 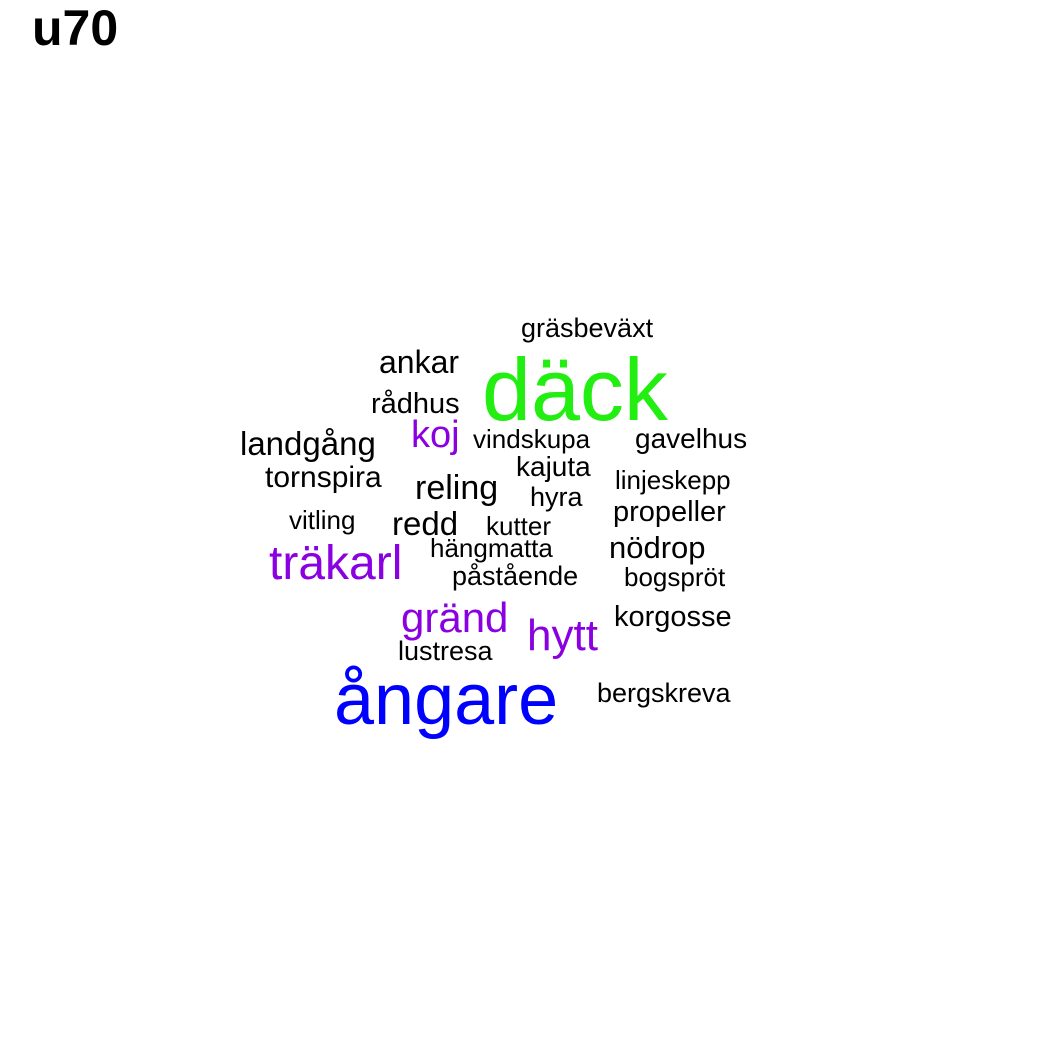 What do you see at coordinates (556, 497) in the screenshot?
I see `word-hyra: hyra` at bounding box center [556, 497].